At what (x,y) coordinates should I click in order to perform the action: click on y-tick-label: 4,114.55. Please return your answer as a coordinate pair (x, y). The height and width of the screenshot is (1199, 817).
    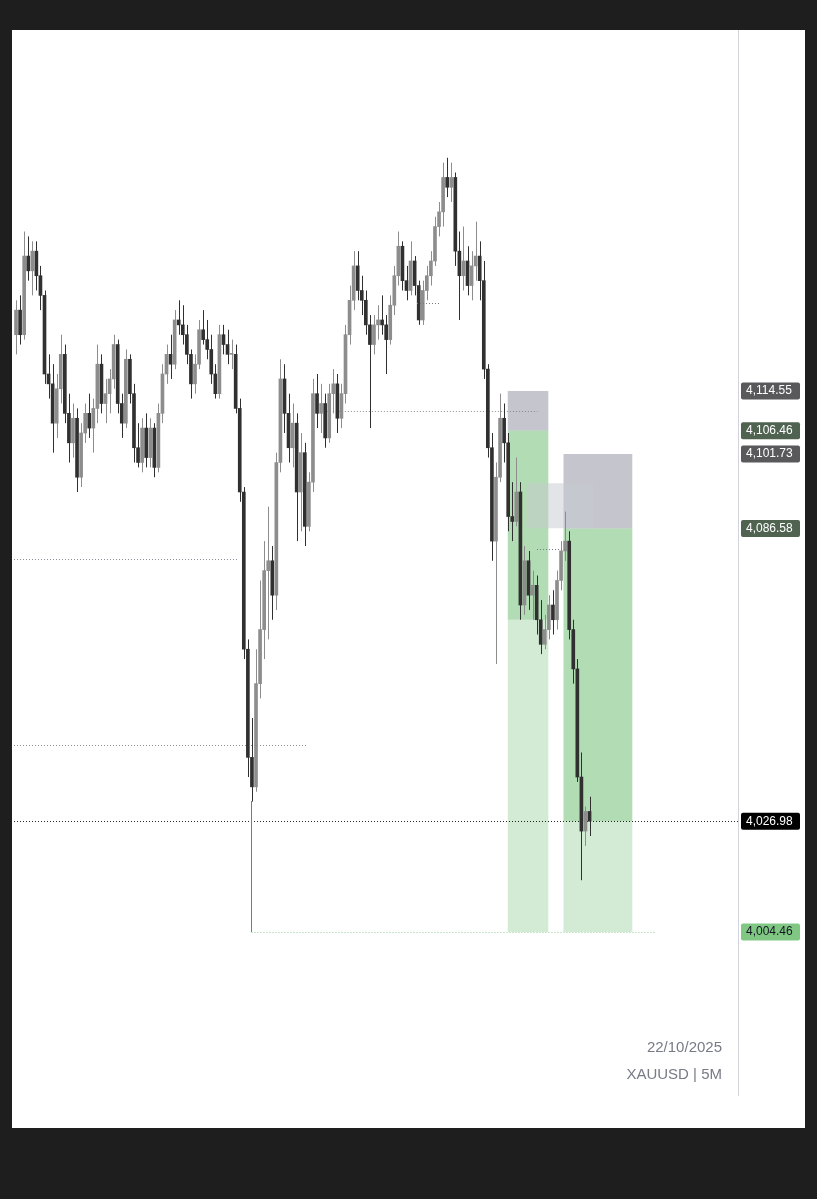
    Looking at the image, I should click on (769, 390).